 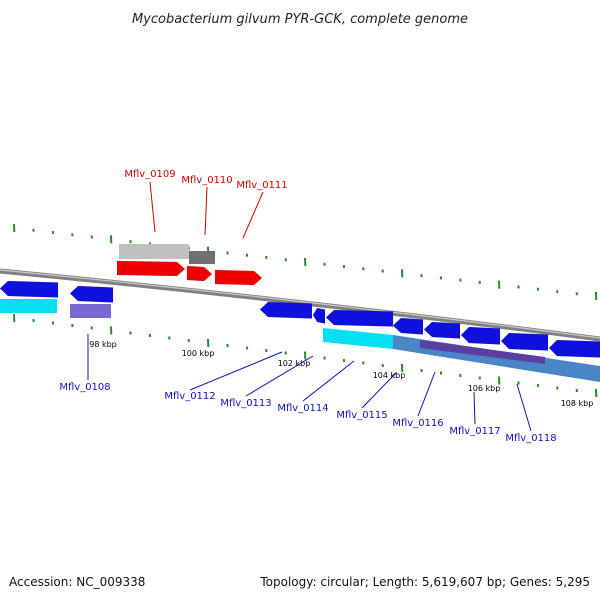 What do you see at coordinates (206, 180) in the screenshot?
I see `gene-label-mflv-0110: Mflv_0110` at bounding box center [206, 180].